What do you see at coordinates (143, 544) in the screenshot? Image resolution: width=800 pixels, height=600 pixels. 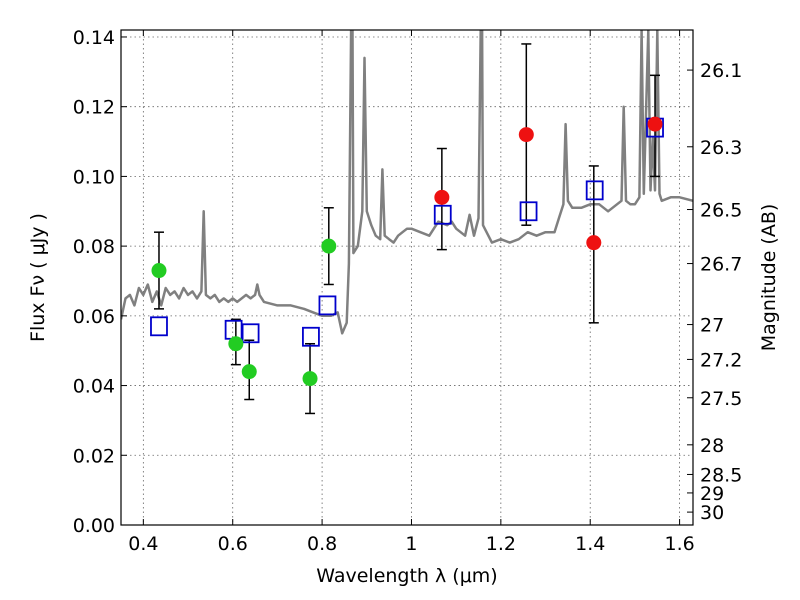 I see `x-tick-label: 0.4` at bounding box center [143, 544].